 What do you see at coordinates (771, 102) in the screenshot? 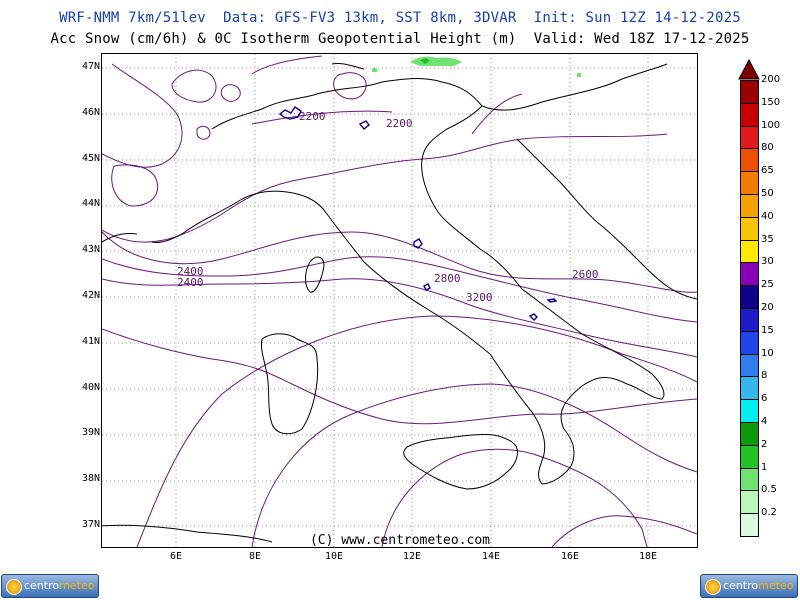
I see `legend-level-label: 150` at bounding box center [771, 102].